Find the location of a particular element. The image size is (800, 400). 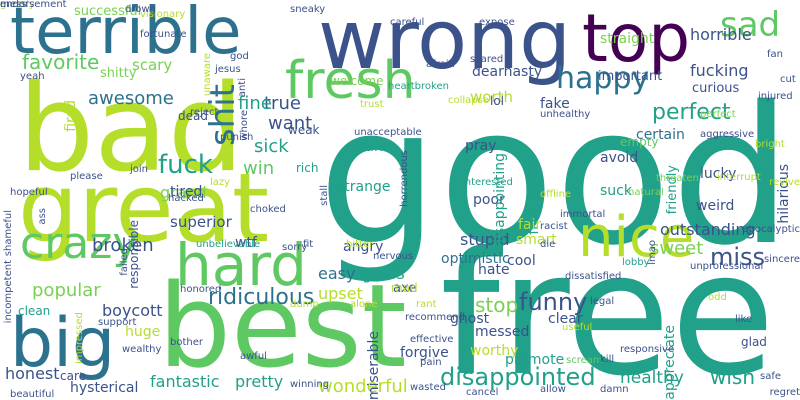

cloud-word: clean is located at coordinates (34, 311).